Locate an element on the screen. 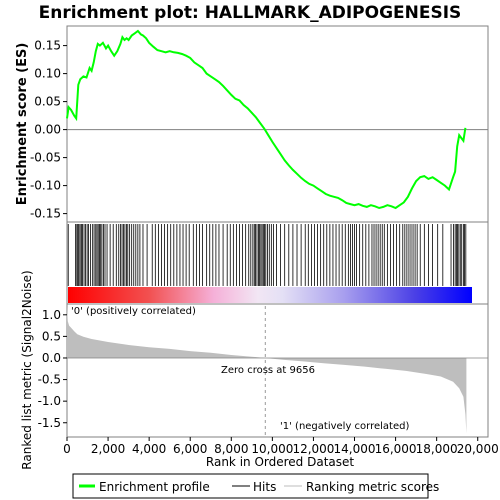  rank-color-bar is located at coordinates (270, 295).